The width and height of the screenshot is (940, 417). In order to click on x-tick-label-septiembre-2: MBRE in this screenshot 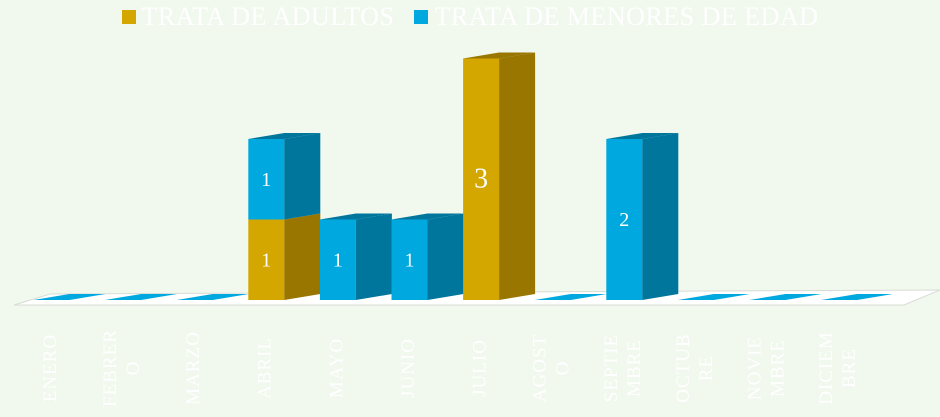, I will do `click(634, 368)`.